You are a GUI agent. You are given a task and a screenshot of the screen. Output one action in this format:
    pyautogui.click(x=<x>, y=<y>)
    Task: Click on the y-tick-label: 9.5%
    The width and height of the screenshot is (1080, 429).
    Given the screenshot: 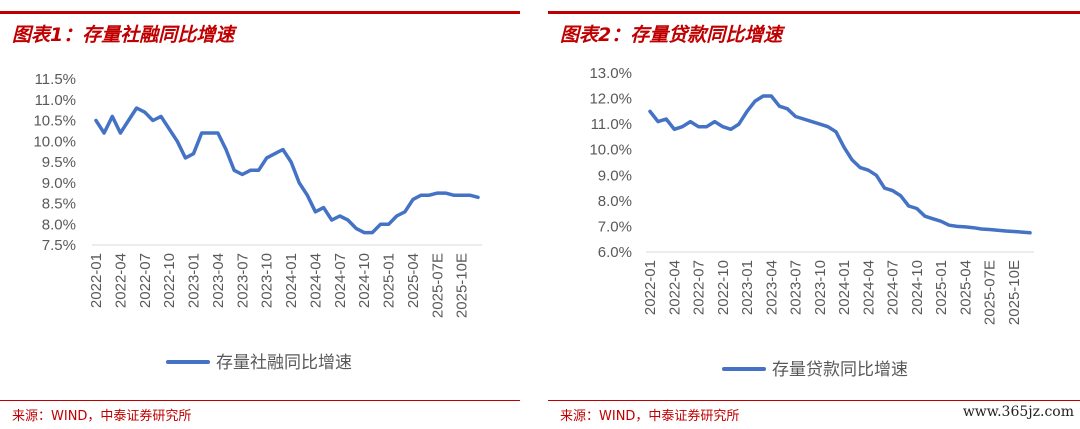 What is the action you would take?
    pyautogui.click(x=59, y=162)
    